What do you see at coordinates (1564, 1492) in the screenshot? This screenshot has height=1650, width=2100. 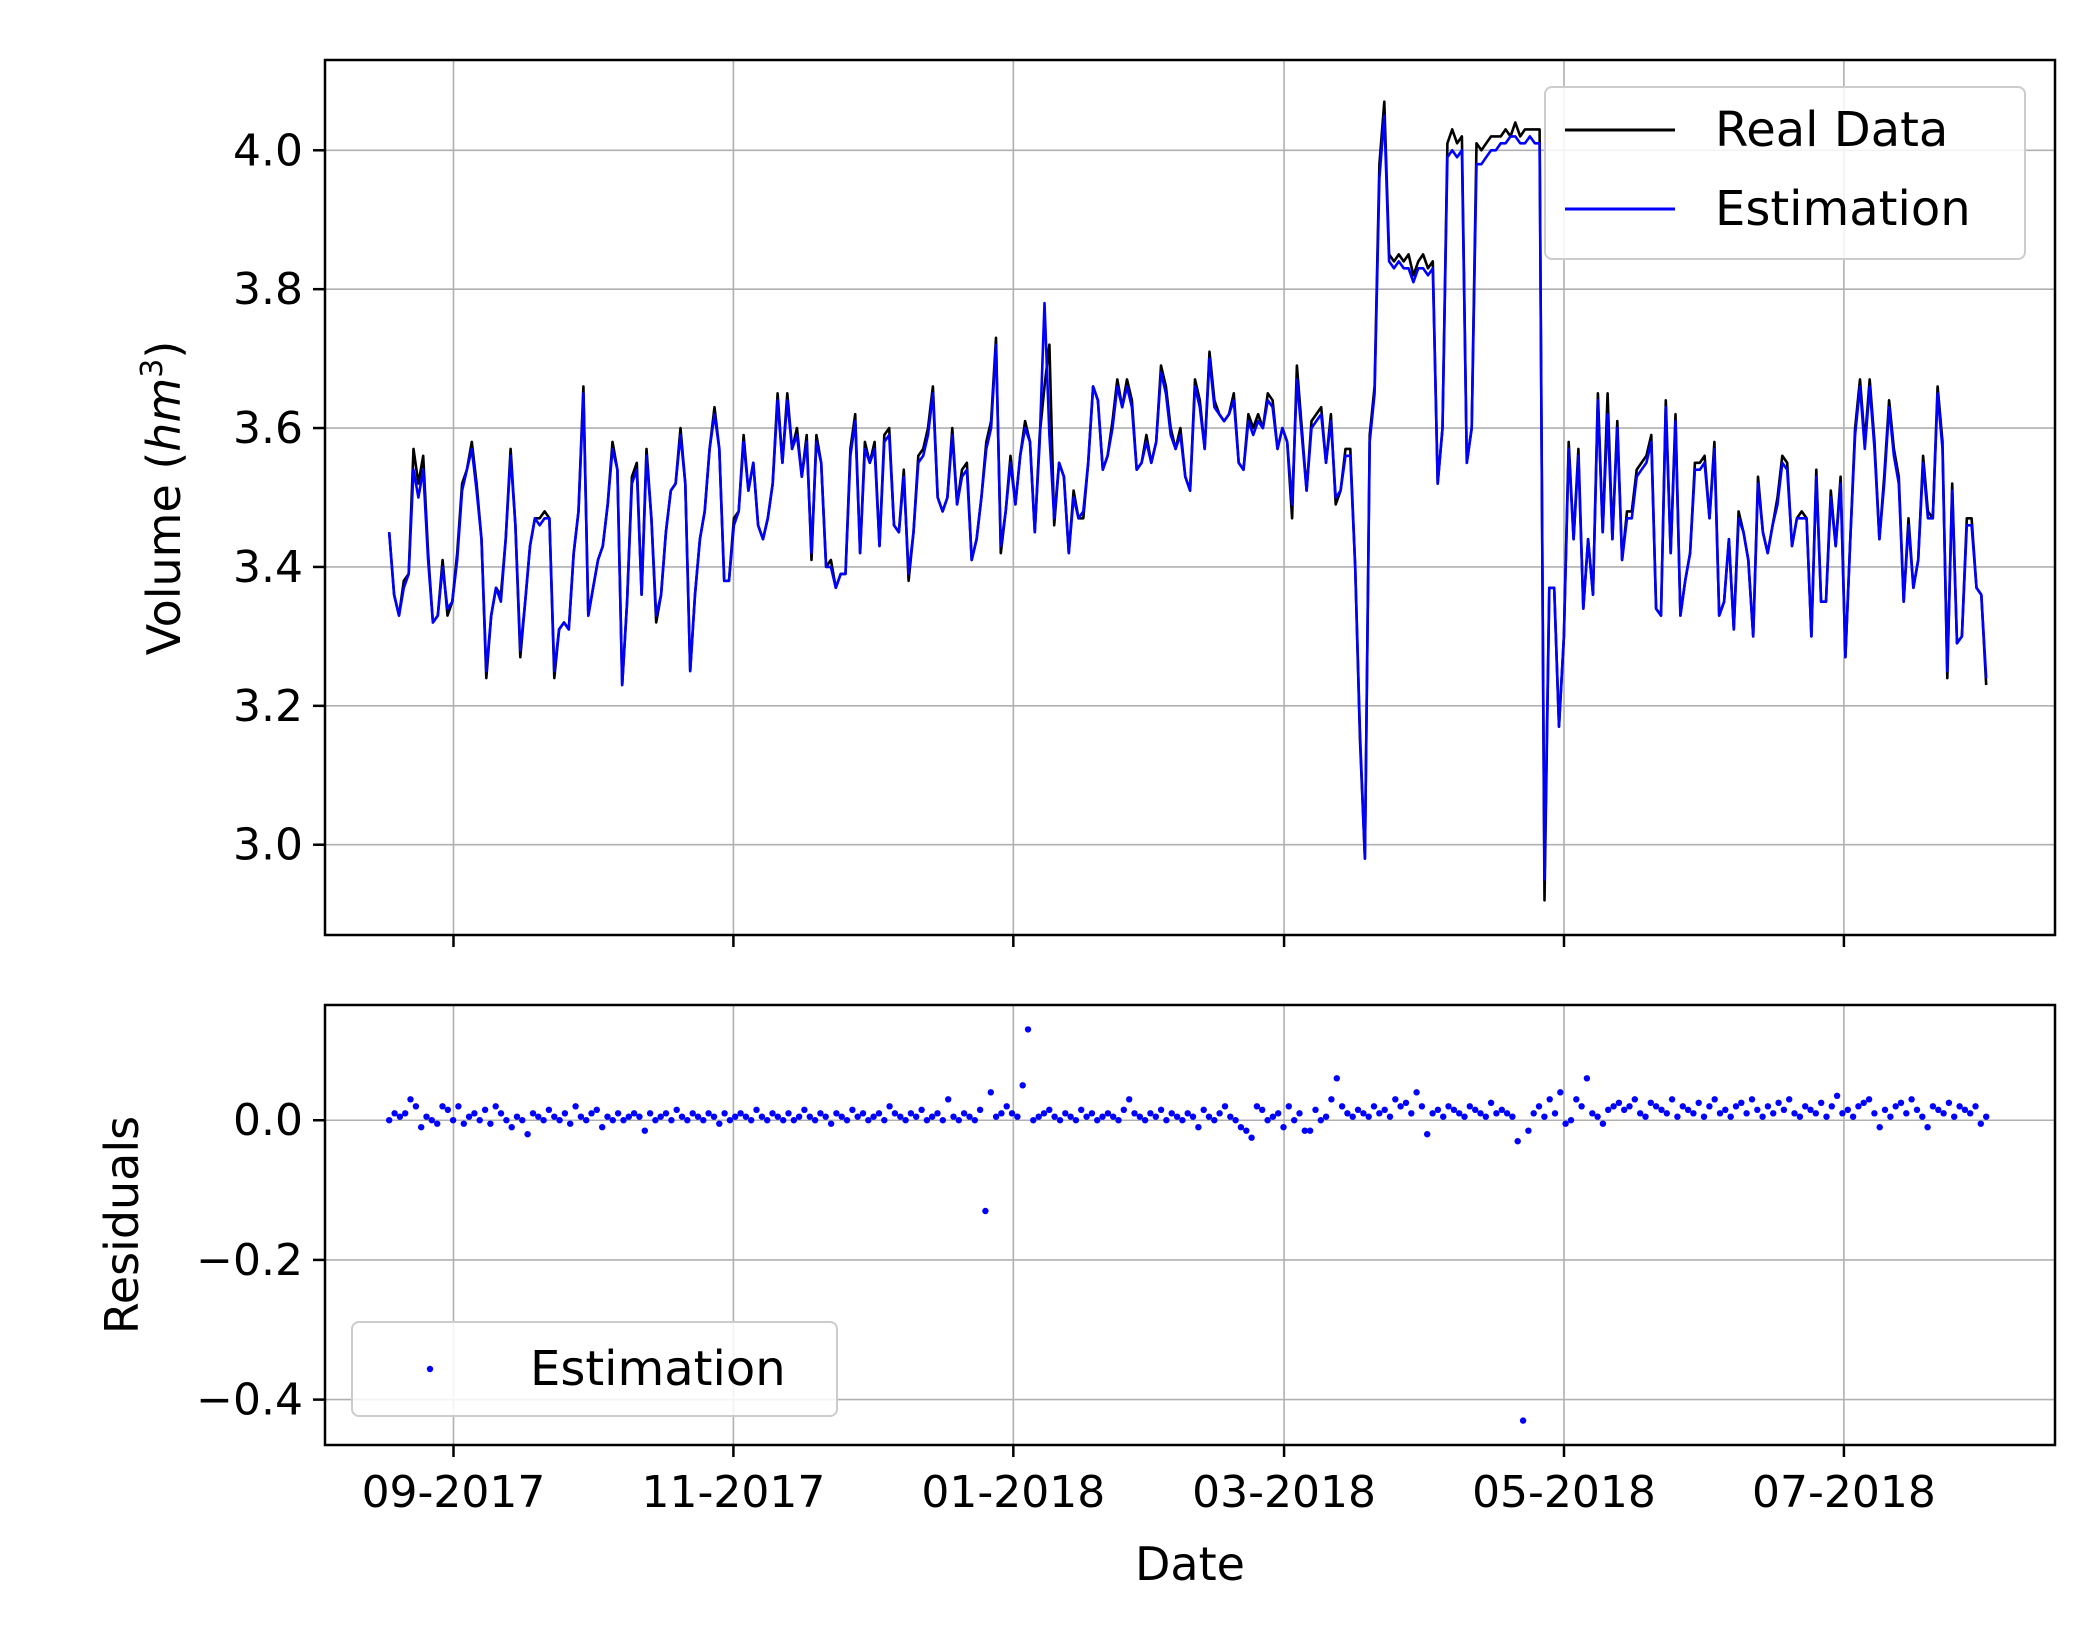 I see `x-tick-label-4: 05-2018` at bounding box center [1564, 1492].